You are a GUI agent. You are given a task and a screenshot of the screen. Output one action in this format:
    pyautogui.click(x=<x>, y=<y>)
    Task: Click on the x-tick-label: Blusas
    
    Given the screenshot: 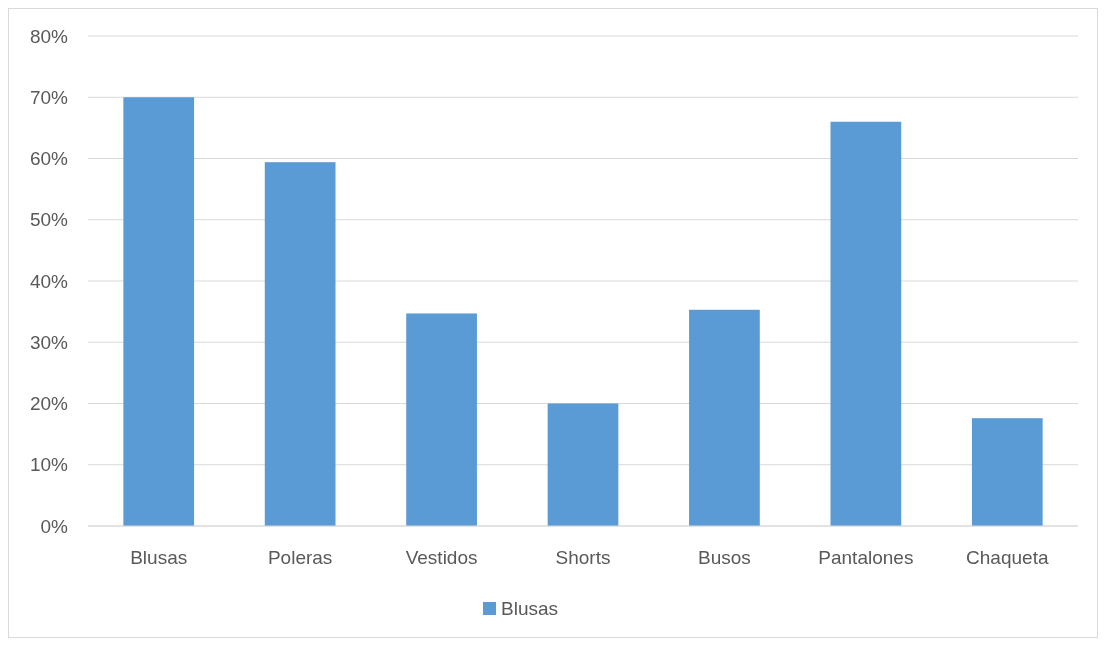 What is the action you would take?
    pyautogui.click(x=159, y=557)
    